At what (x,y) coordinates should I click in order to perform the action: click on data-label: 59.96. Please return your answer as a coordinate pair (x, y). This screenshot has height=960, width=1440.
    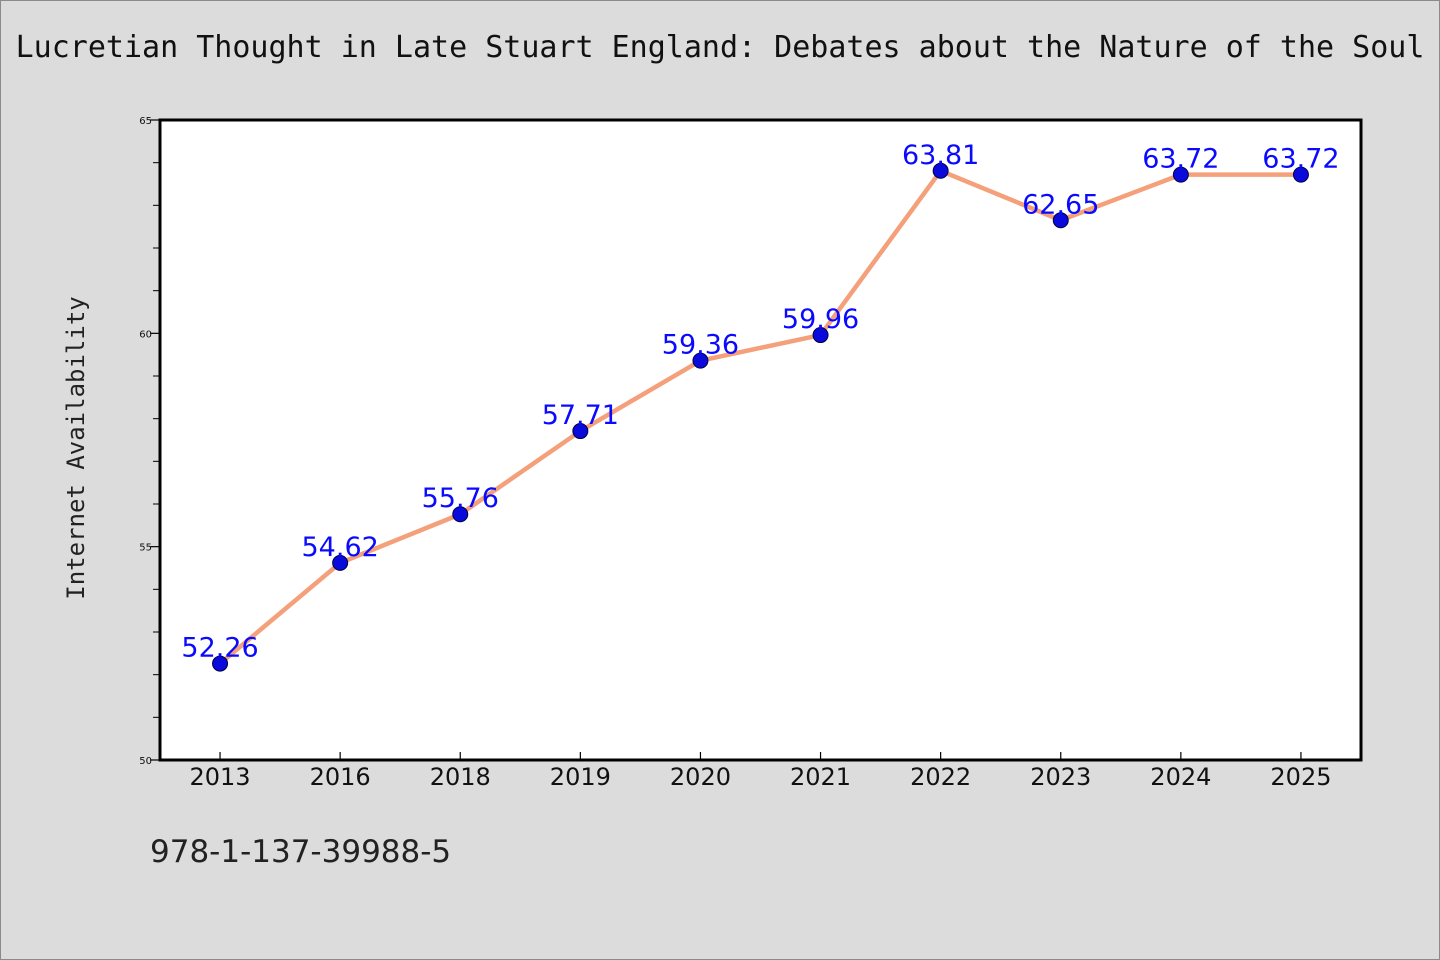
    Looking at the image, I should click on (820, 319).